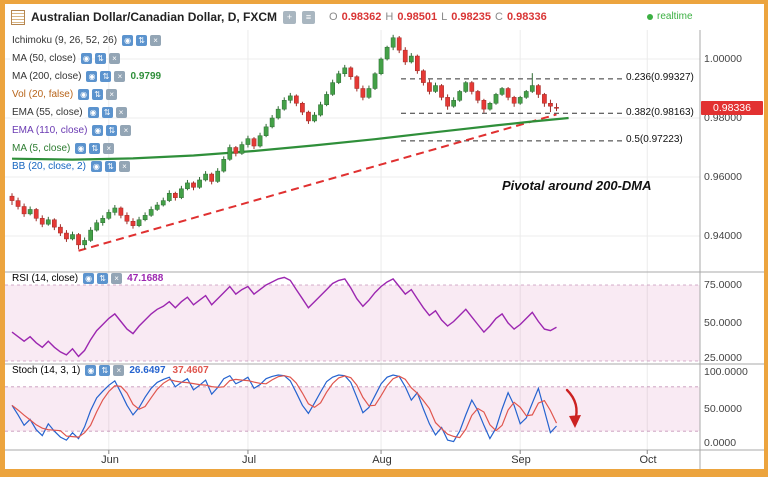 This screenshot has width=768, height=477. Describe the element at coordinates (512, 110) in the screenshot. I see `fib-retracement-lines` at that location.